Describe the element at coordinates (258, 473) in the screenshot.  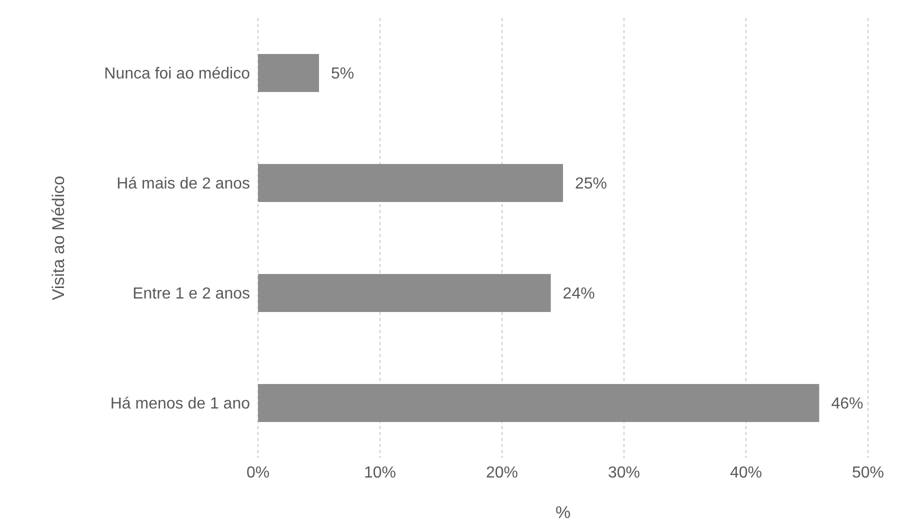
I see `x-tick-label: 0%` at that location.